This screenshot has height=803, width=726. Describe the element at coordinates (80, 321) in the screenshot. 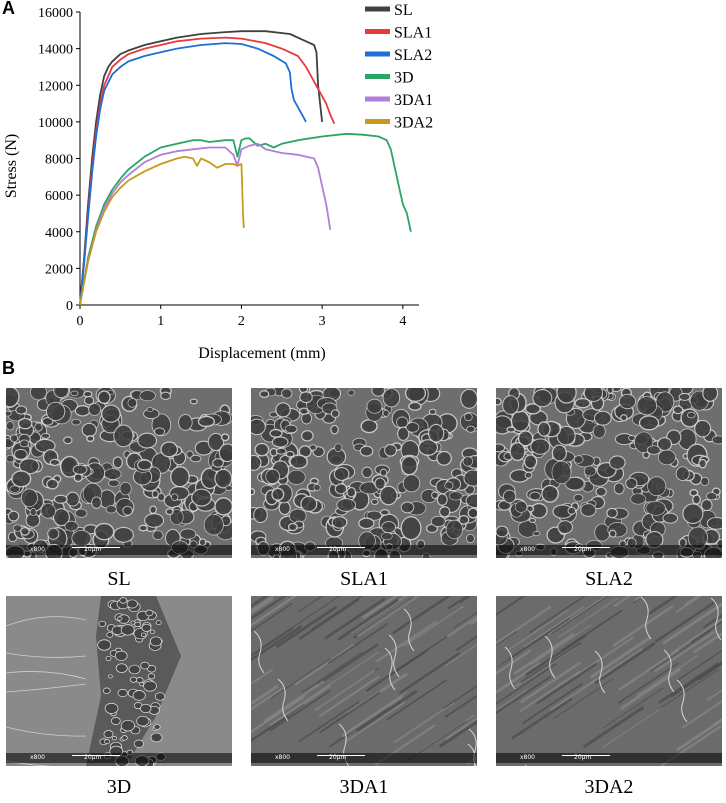

I see `x-tick-label: 0` at that location.